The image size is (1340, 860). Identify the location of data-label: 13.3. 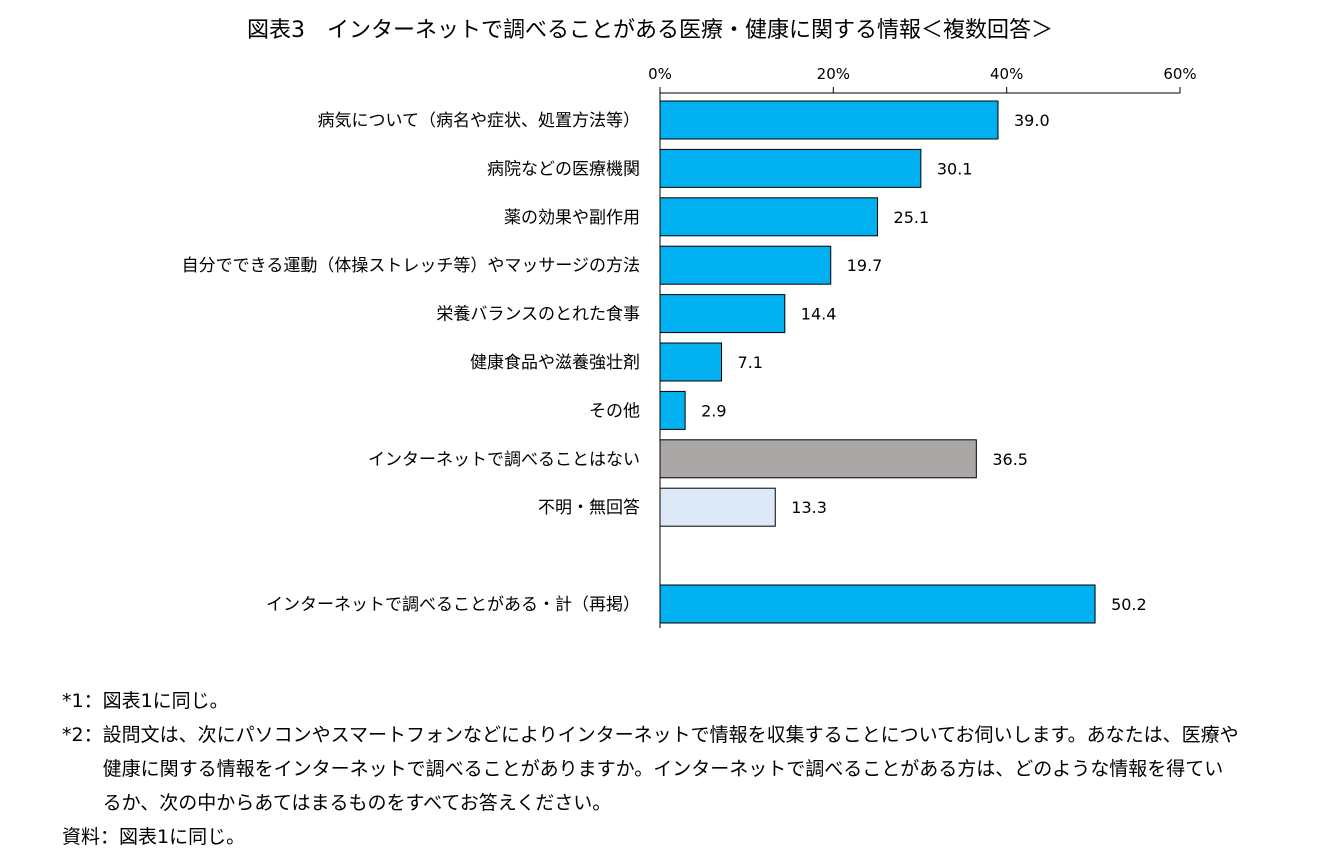
(809, 507).